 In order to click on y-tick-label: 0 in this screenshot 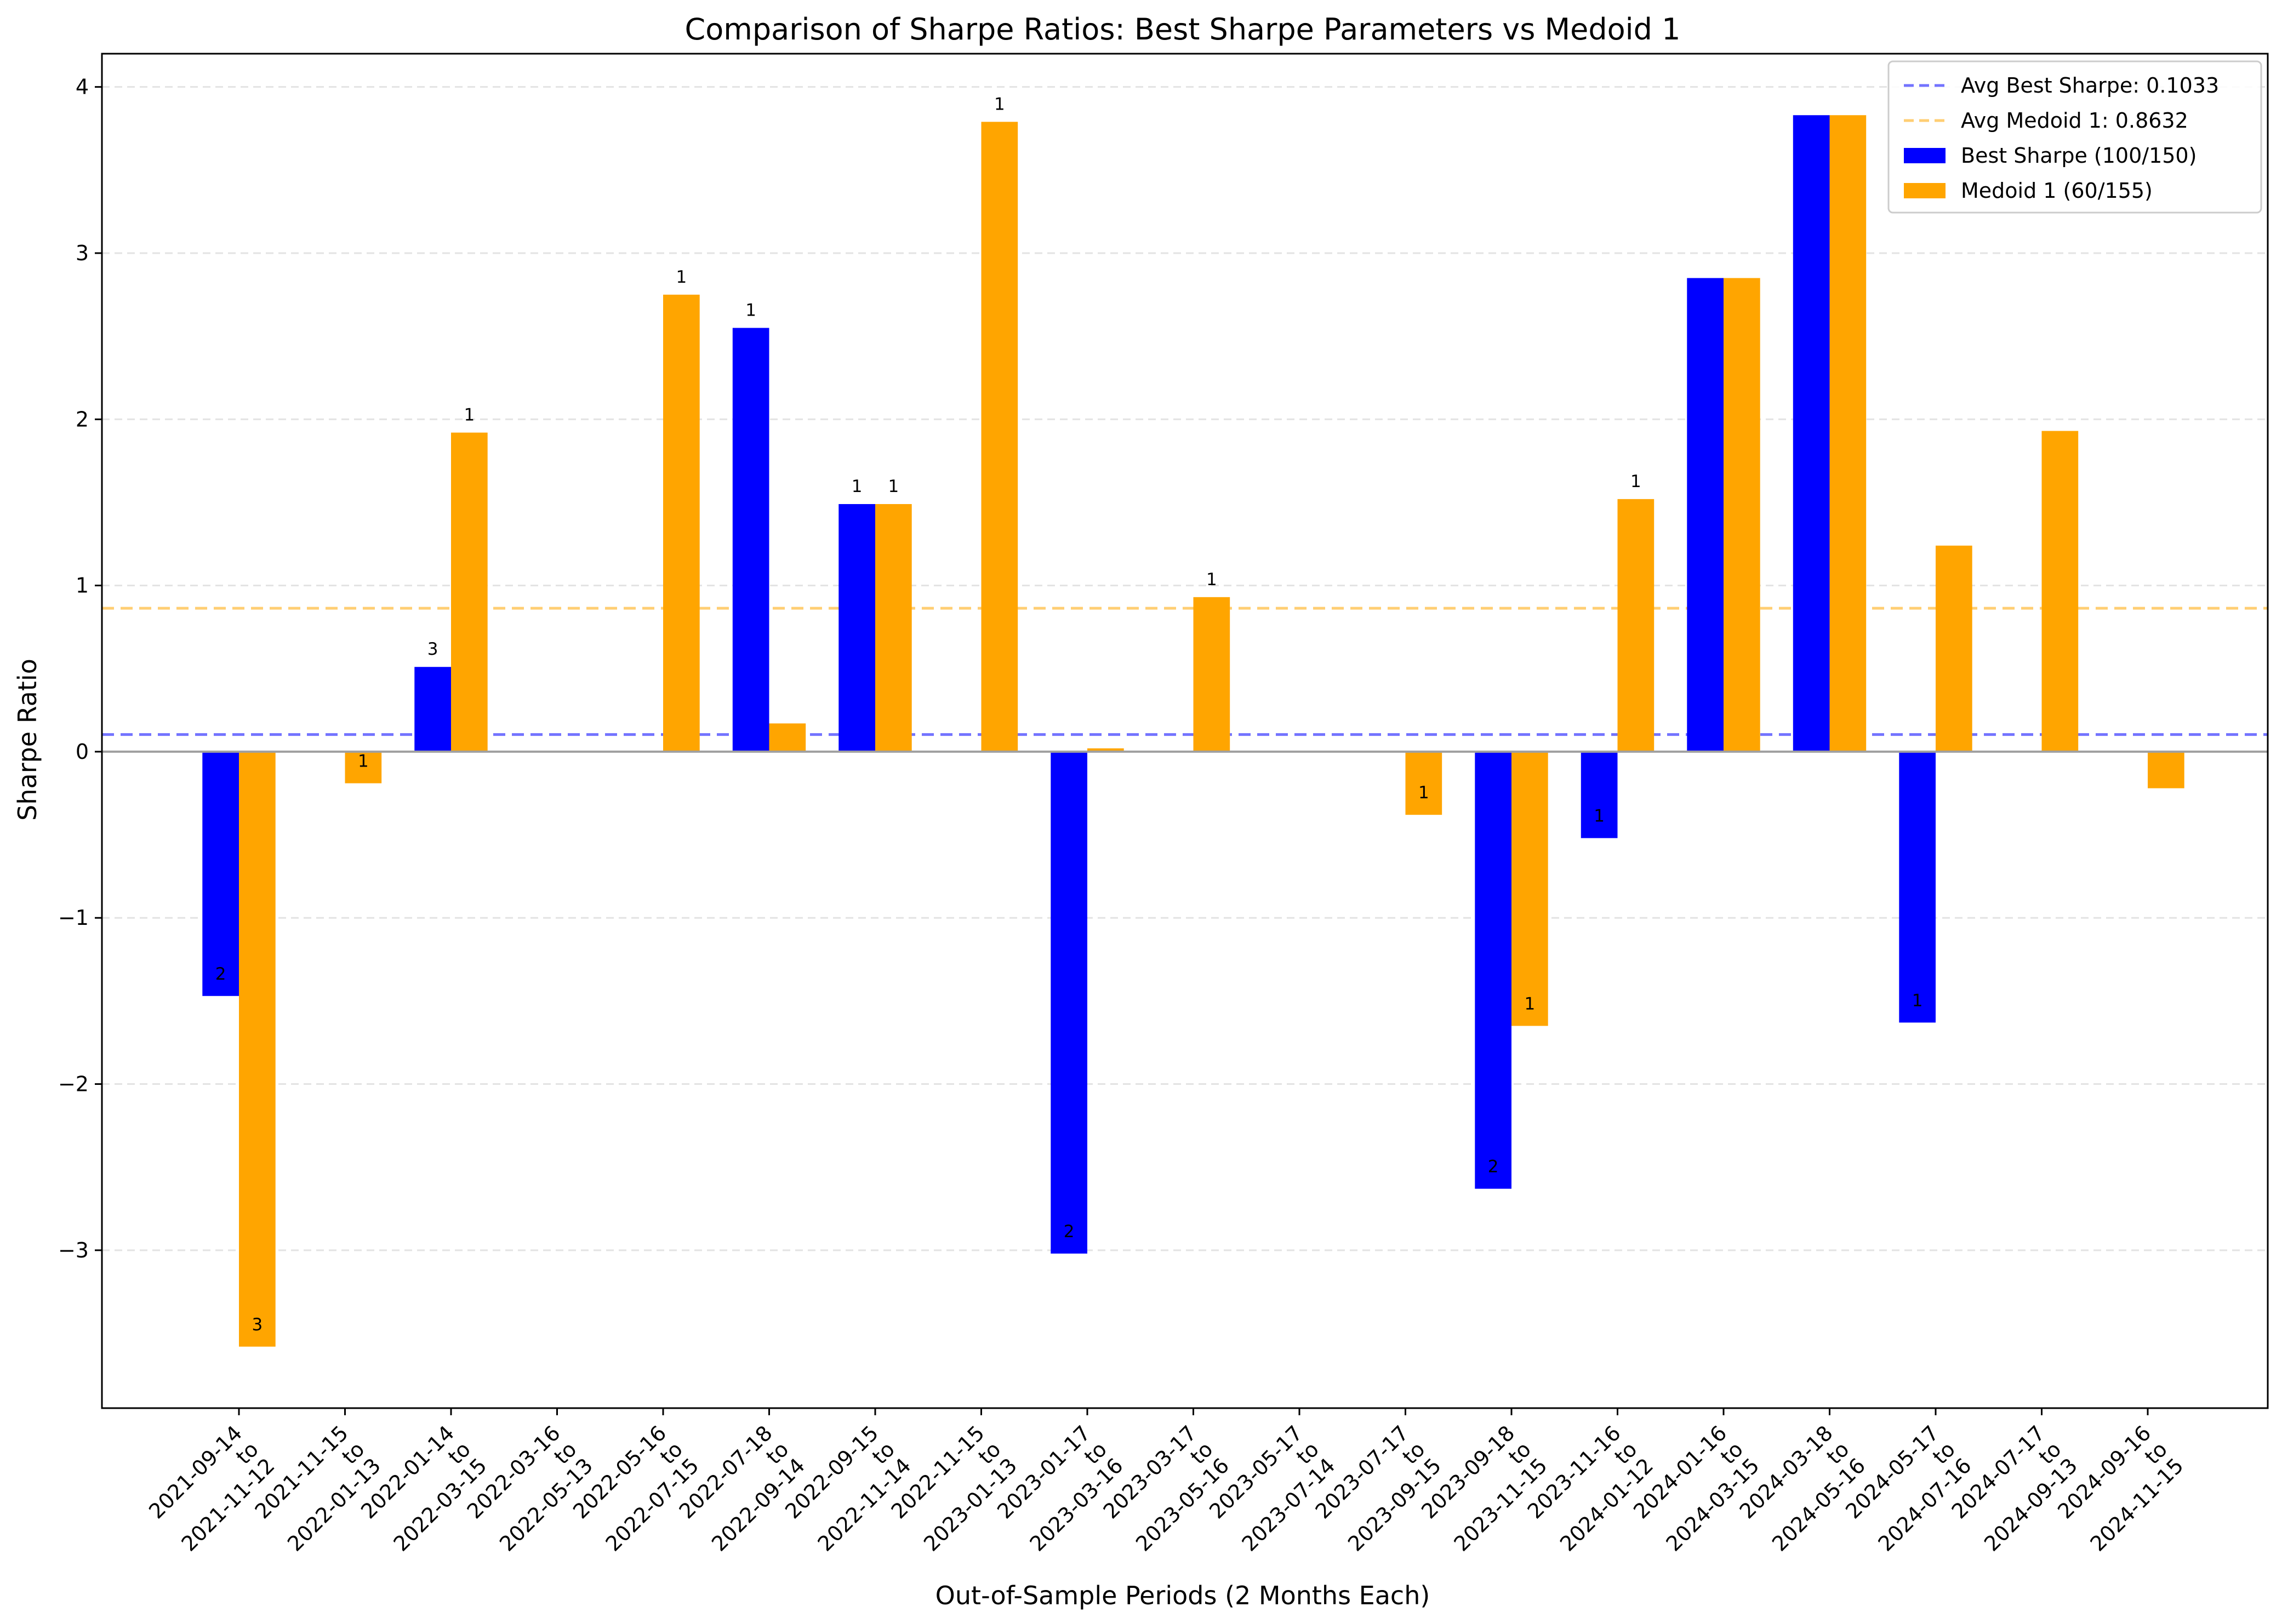, I will do `click(82, 752)`.